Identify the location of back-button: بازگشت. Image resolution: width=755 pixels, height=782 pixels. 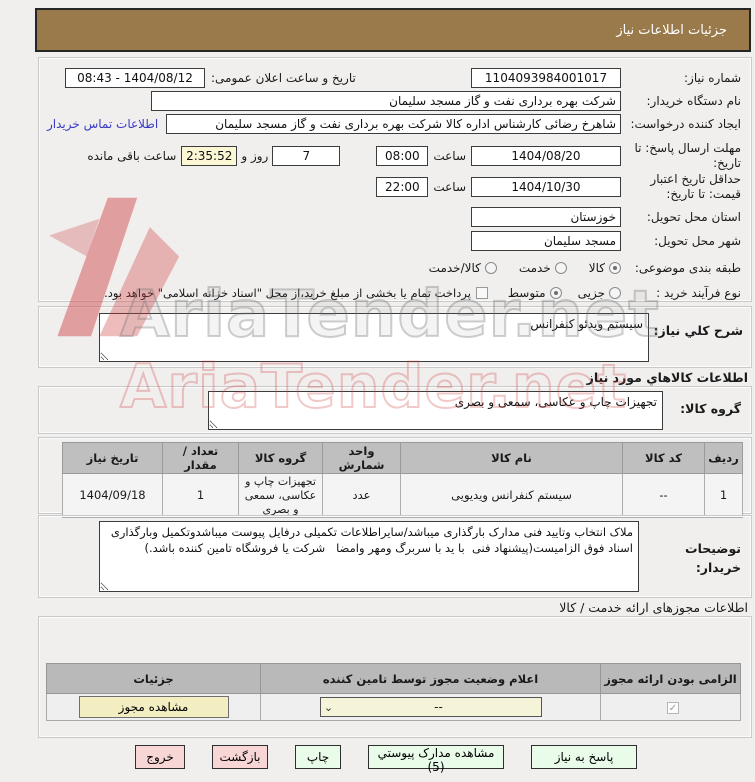
(240, 757).